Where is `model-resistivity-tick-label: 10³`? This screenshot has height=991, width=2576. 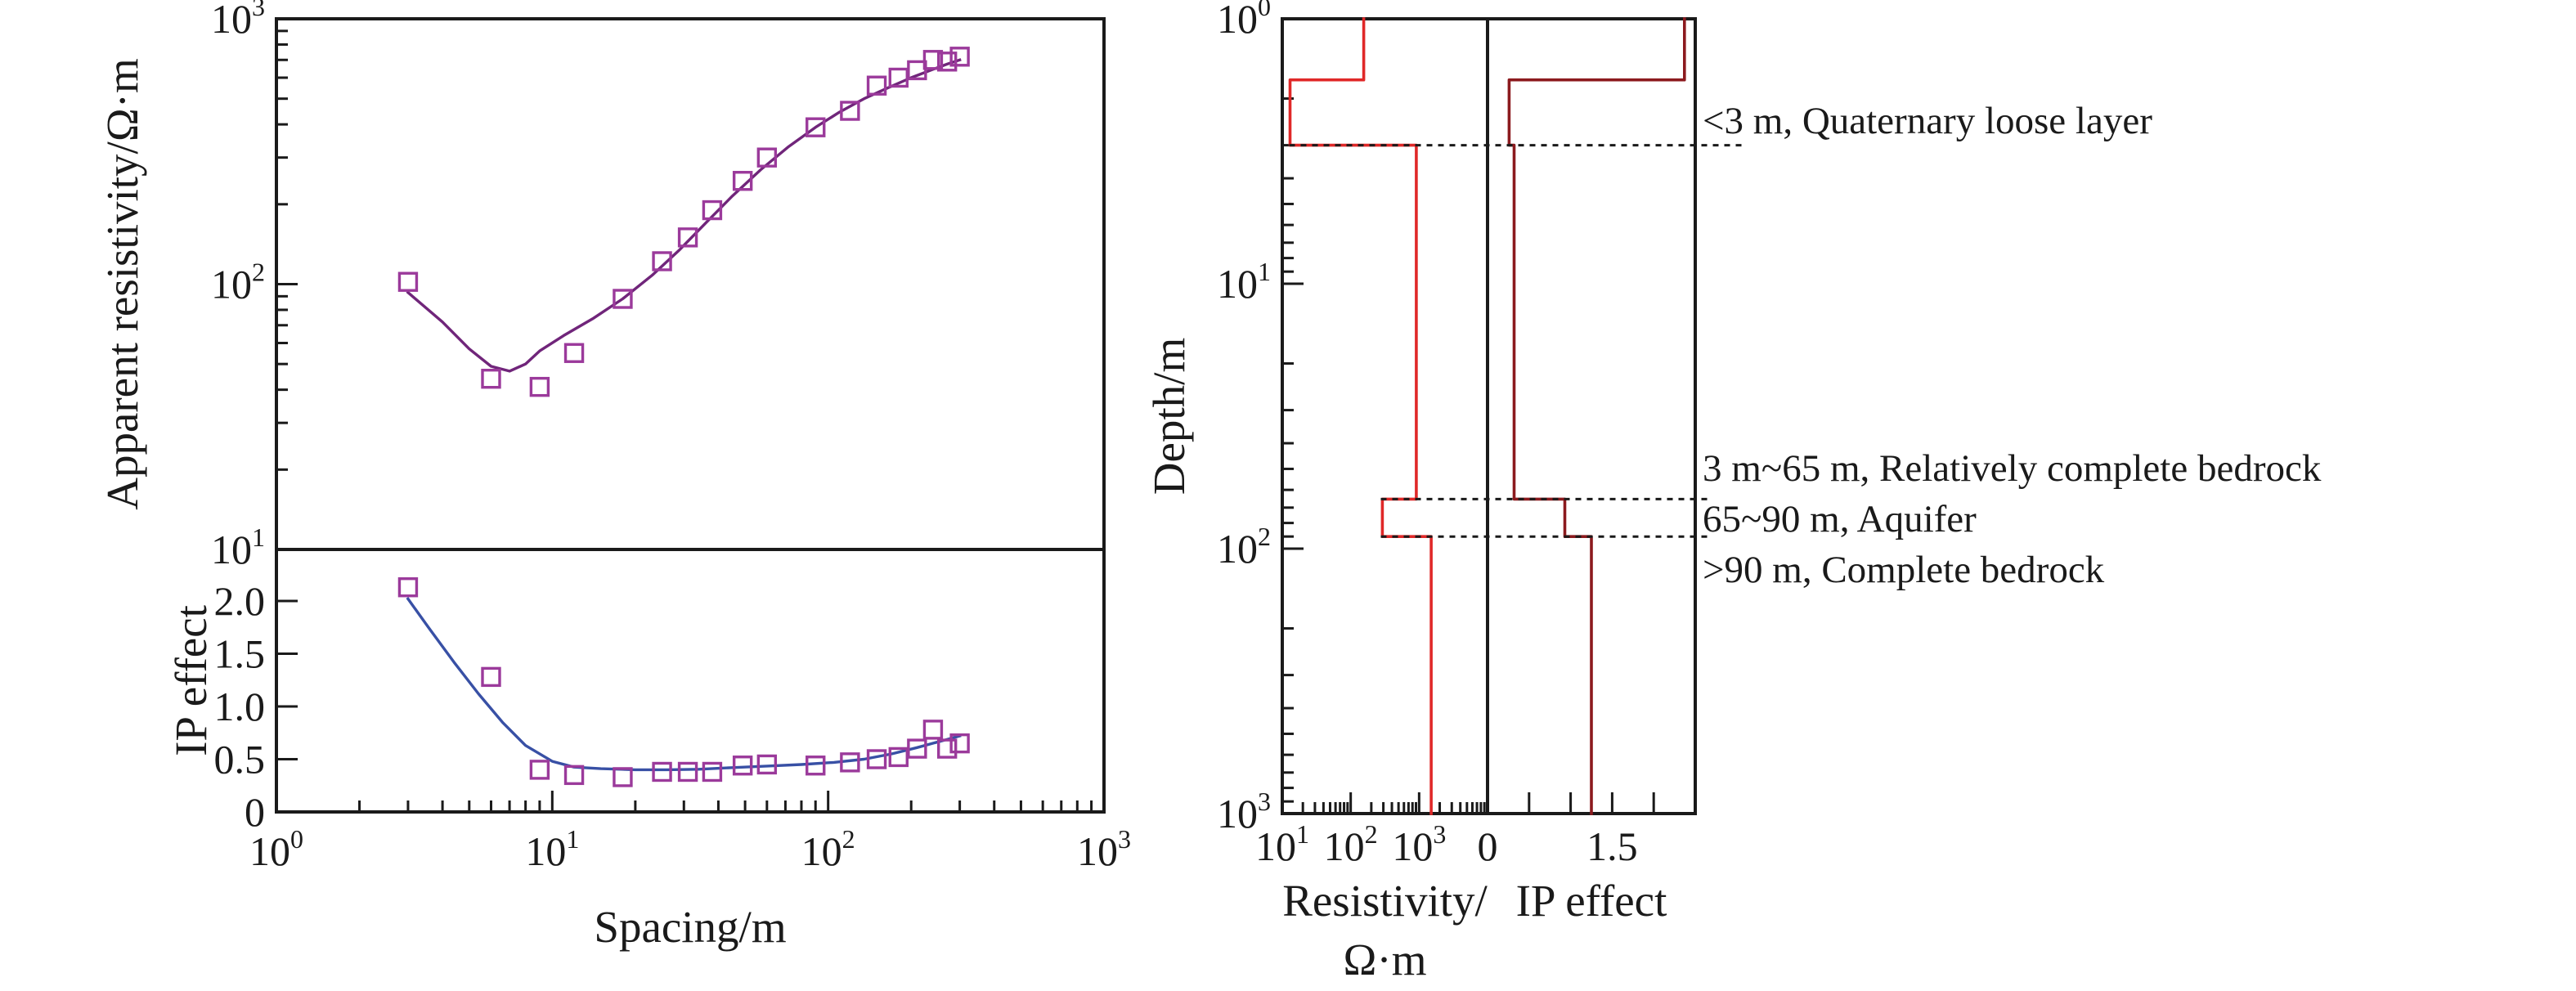 model-resistivity-tick-label: 10³ is located at coordinates (1419, 844).